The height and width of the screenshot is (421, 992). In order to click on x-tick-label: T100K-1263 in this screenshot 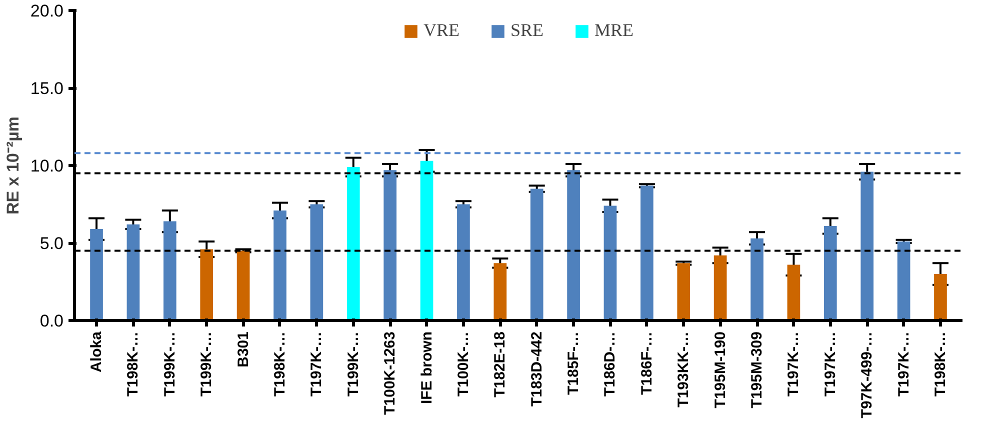, I will do `click(390, 373)`.